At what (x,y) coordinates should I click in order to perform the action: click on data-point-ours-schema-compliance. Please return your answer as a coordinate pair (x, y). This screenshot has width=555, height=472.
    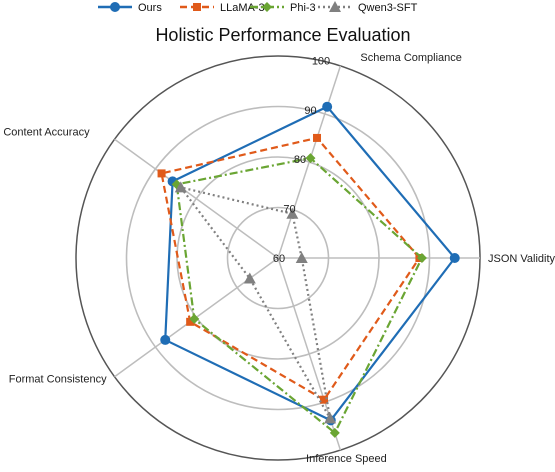
    Looking at the image, I should click on (327, 106).